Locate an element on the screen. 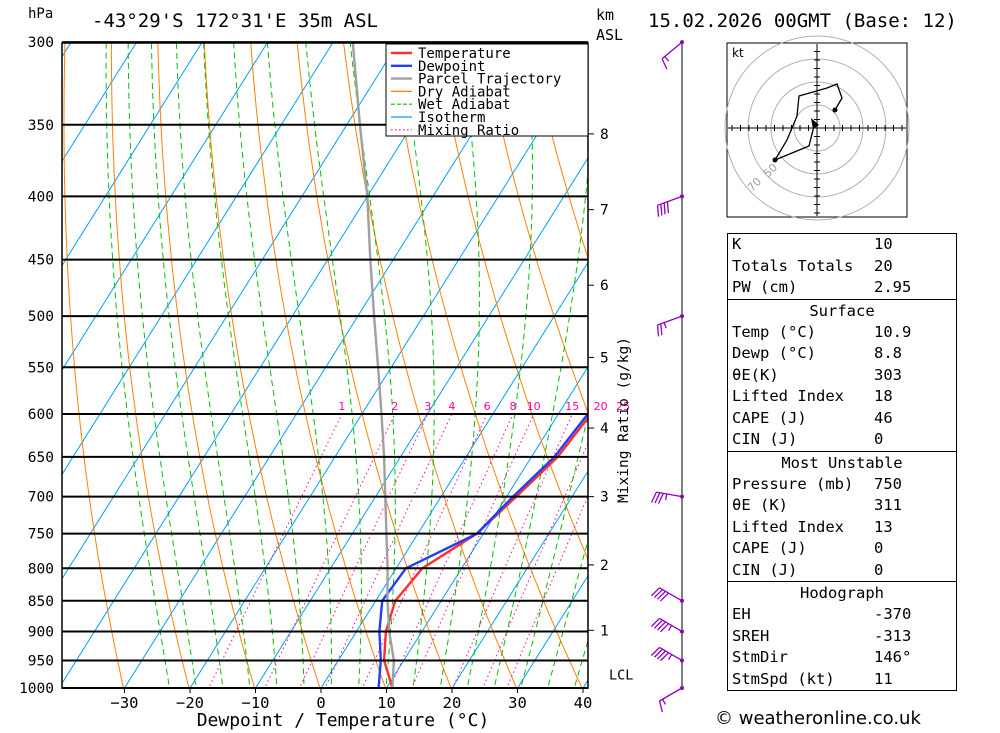 This screenshot has height=733, width=1000. hodograph-stat-value: -370 is located at coordinates (893, 614).